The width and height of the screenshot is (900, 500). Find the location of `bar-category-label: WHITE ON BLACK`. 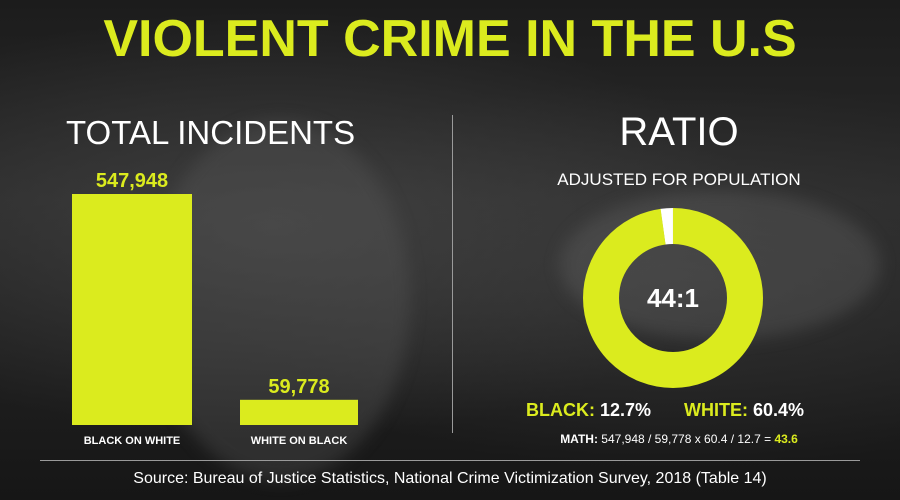

bar-category-label: WHITE ON BLACK is located at coordinates (299, 441).